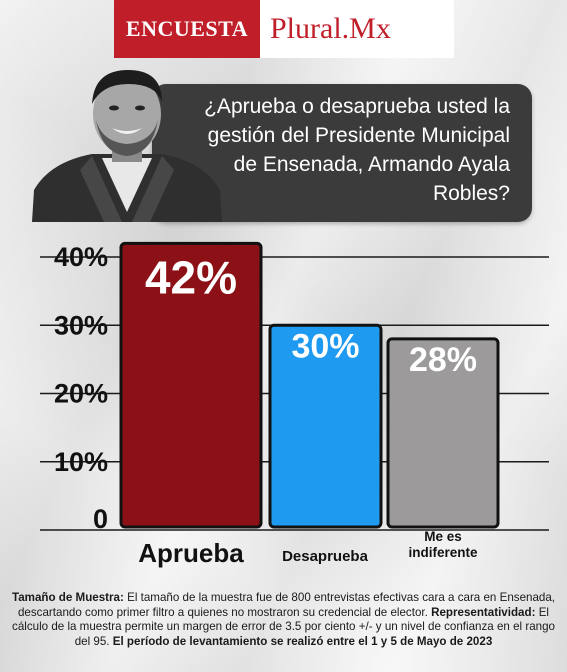 Image resolution: width=567 pixels, height=672 pixels. I want to click on data-label: 30%, so click(325, 346).